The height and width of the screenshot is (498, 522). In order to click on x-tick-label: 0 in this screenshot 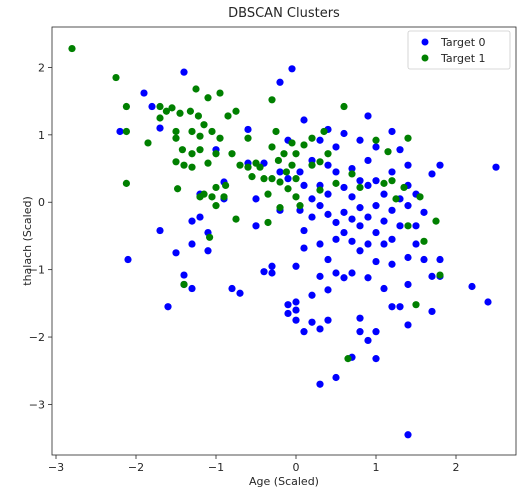, I will do `click(296, 467)`.